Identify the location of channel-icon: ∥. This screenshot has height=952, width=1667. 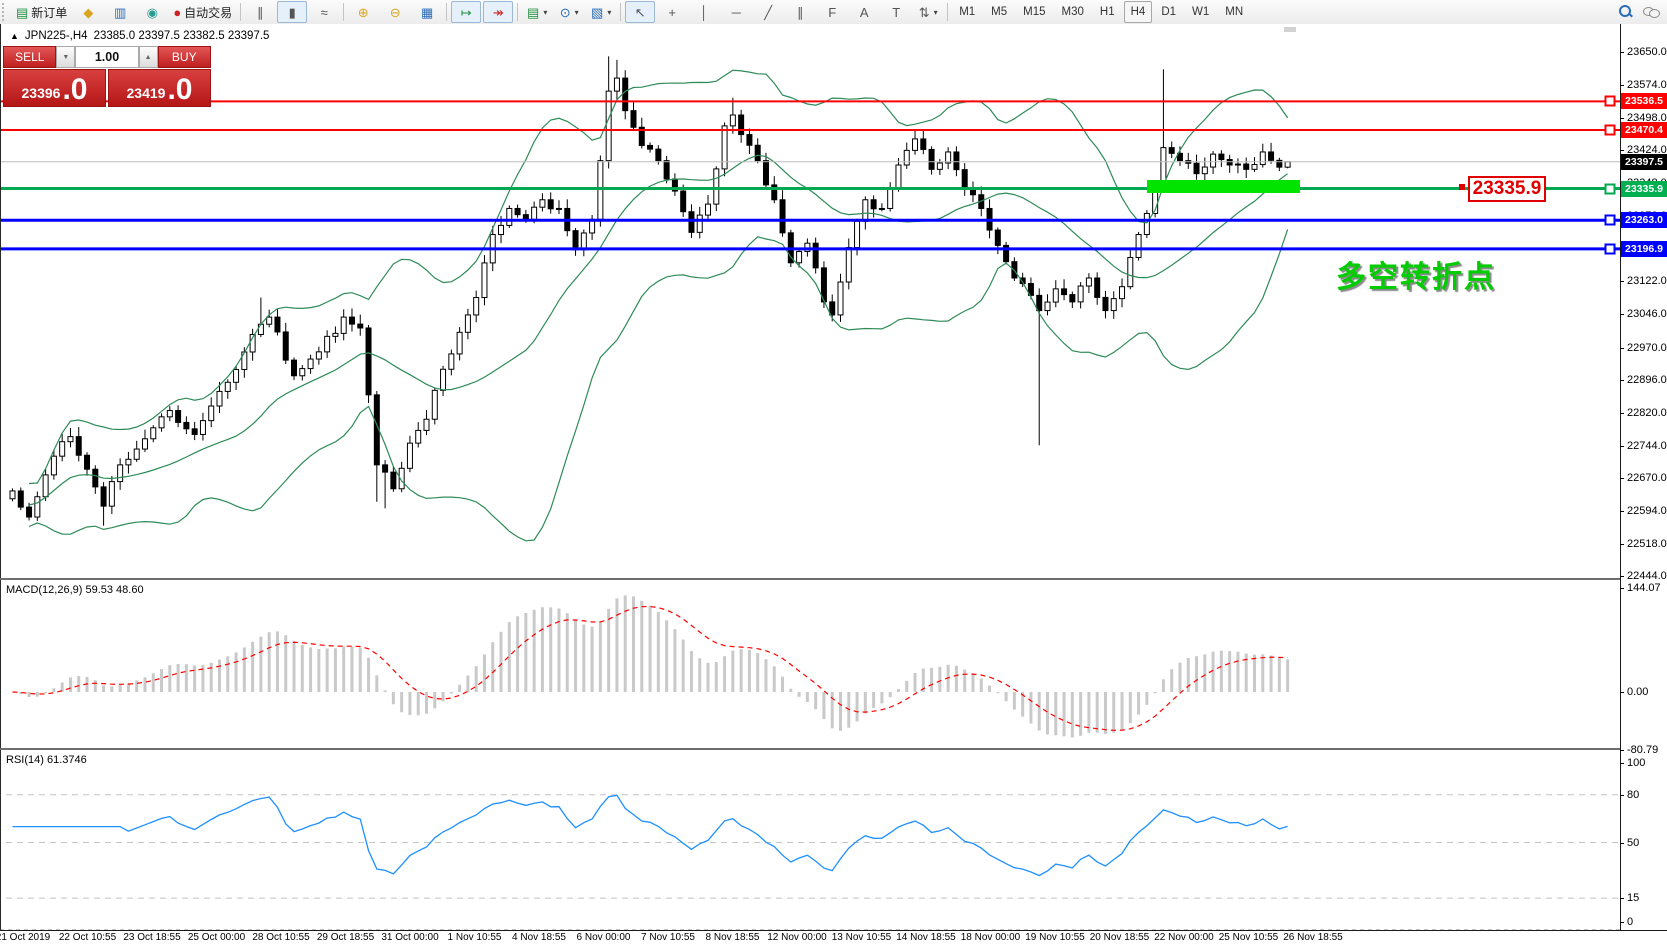
(800, 12).